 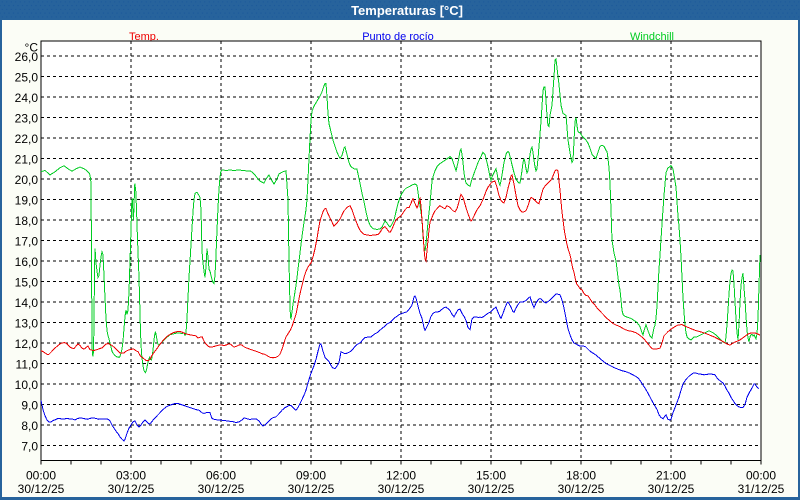 What do you see at coordinates (407, 10) in the screenshot?
I see `svg-text: Temperaturas [°C]` at bounding box center [407, 10].